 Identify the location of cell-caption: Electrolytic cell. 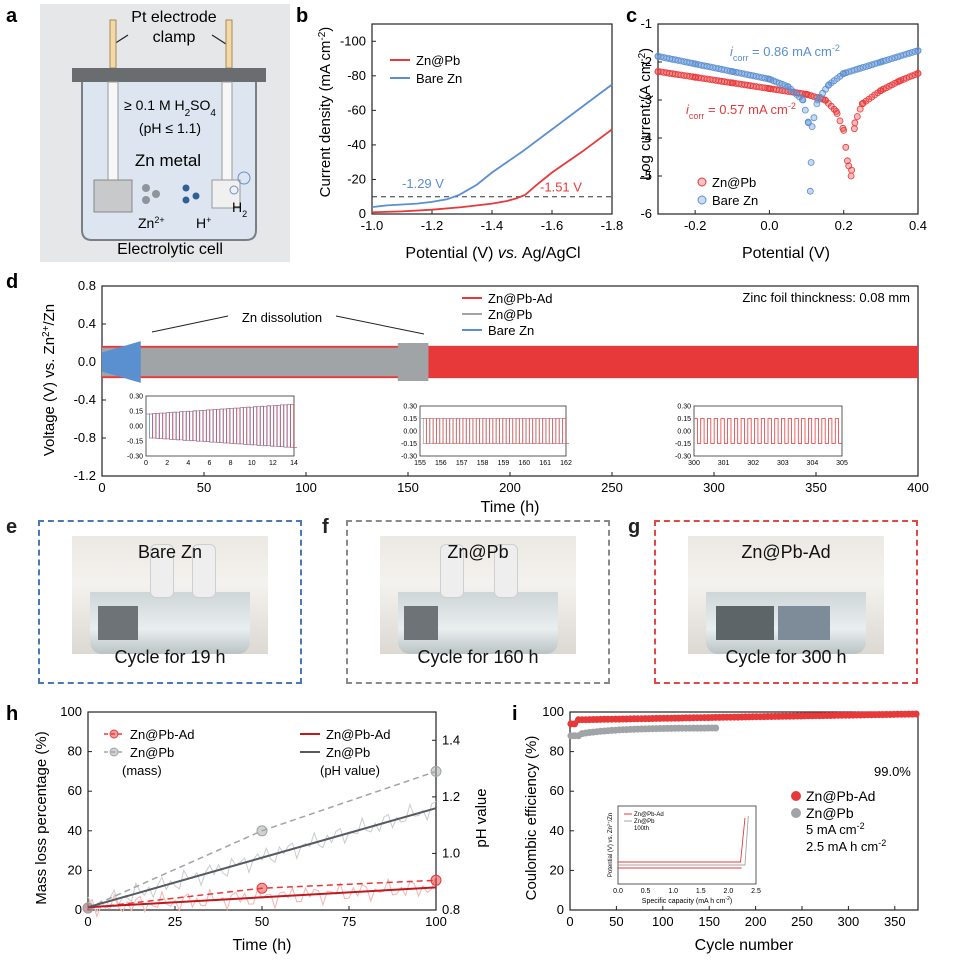
(170, 249).